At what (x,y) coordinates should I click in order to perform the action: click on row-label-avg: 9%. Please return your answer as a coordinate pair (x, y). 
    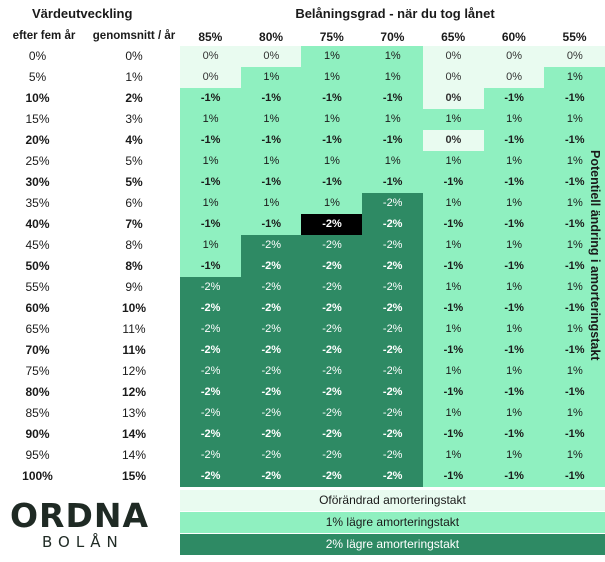
    Looking at the image, I should click on (134, 287).